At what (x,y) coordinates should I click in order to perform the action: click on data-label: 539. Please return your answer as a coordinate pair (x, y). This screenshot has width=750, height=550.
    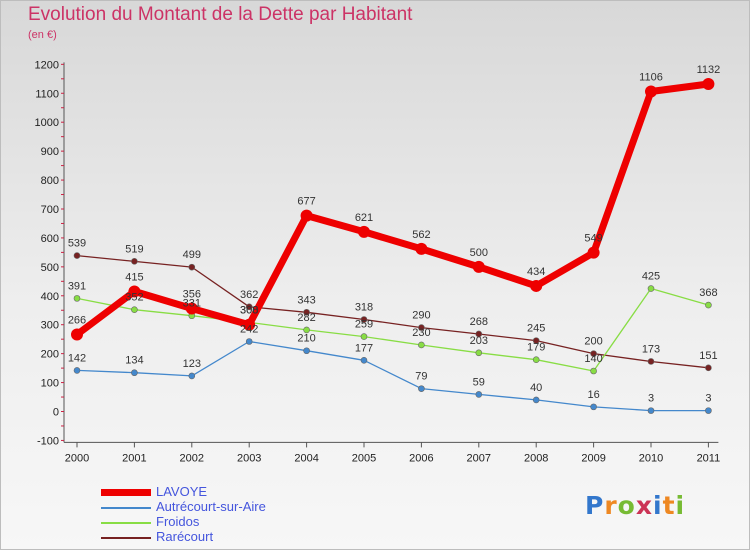
    Looking at the image, I should click on (77, 244).